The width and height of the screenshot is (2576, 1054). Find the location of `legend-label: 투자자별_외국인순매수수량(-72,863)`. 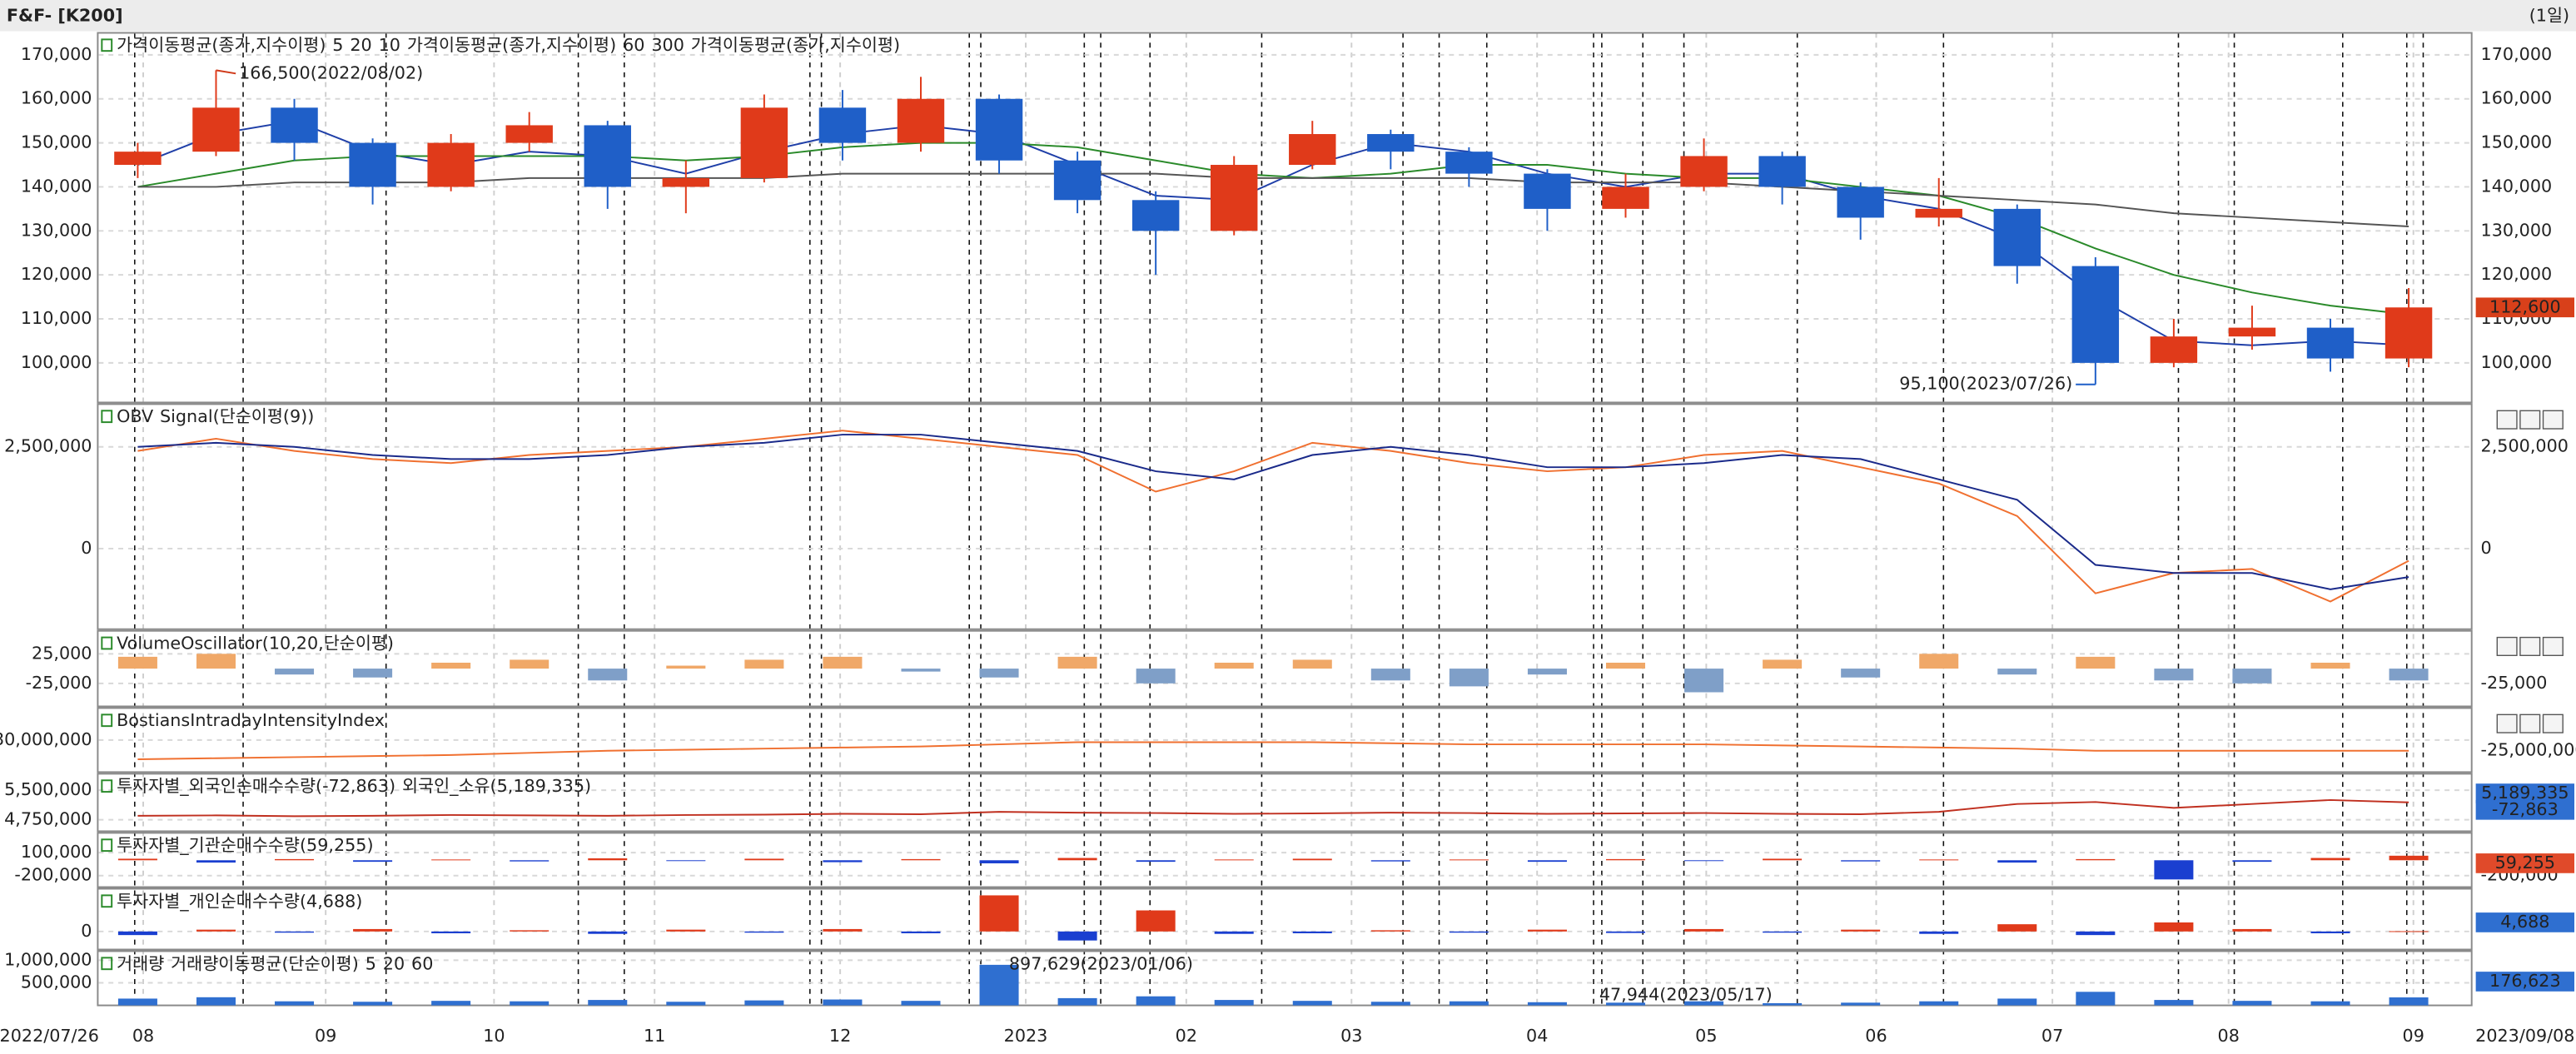

legend-label: 투자자별_외국인순매수수량(-72,863) is located at coordinates (256, 786).